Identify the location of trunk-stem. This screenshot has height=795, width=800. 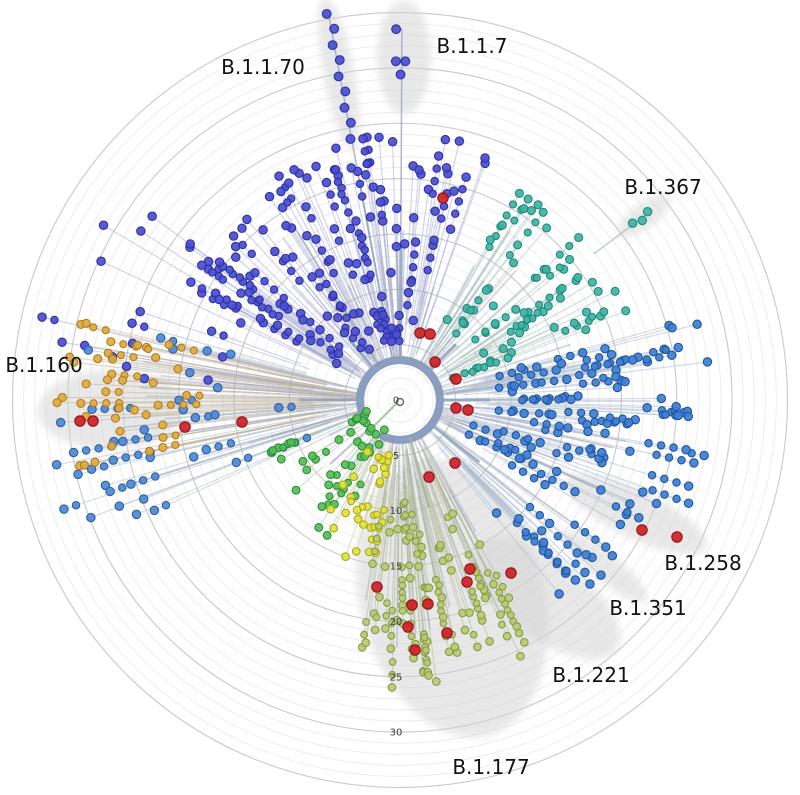
(455, 443).